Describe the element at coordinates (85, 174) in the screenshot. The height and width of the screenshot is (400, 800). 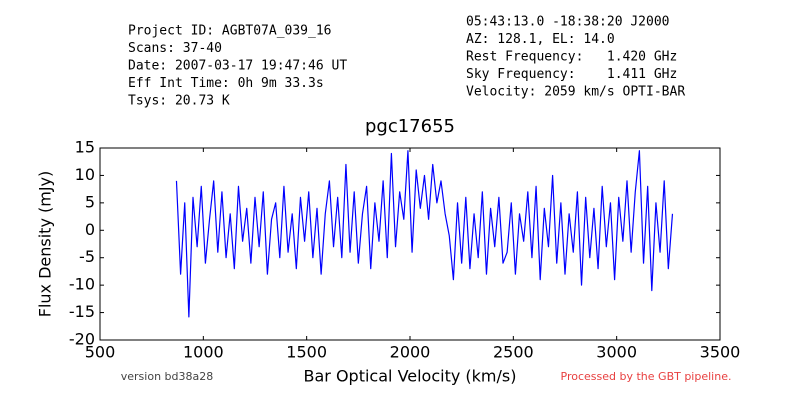
I see `y-tick-label: 10` at that location.